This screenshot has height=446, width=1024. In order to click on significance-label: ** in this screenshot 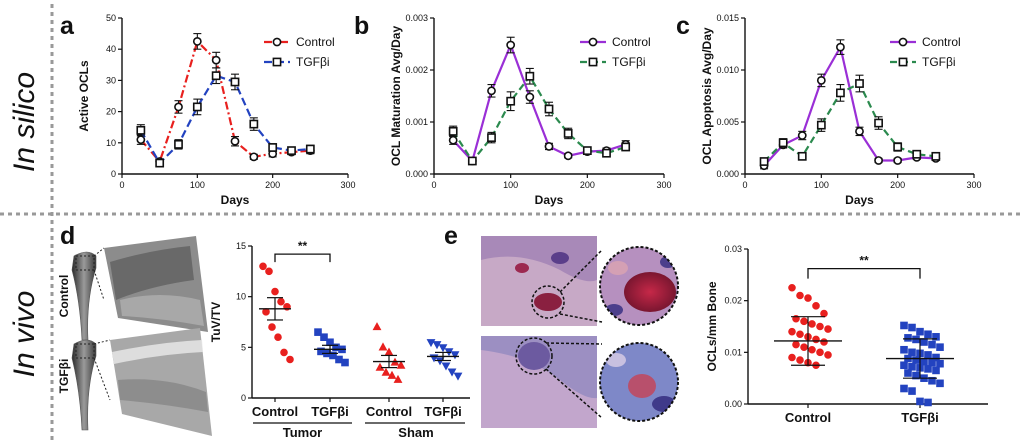, I will do `click(864, 261)`.